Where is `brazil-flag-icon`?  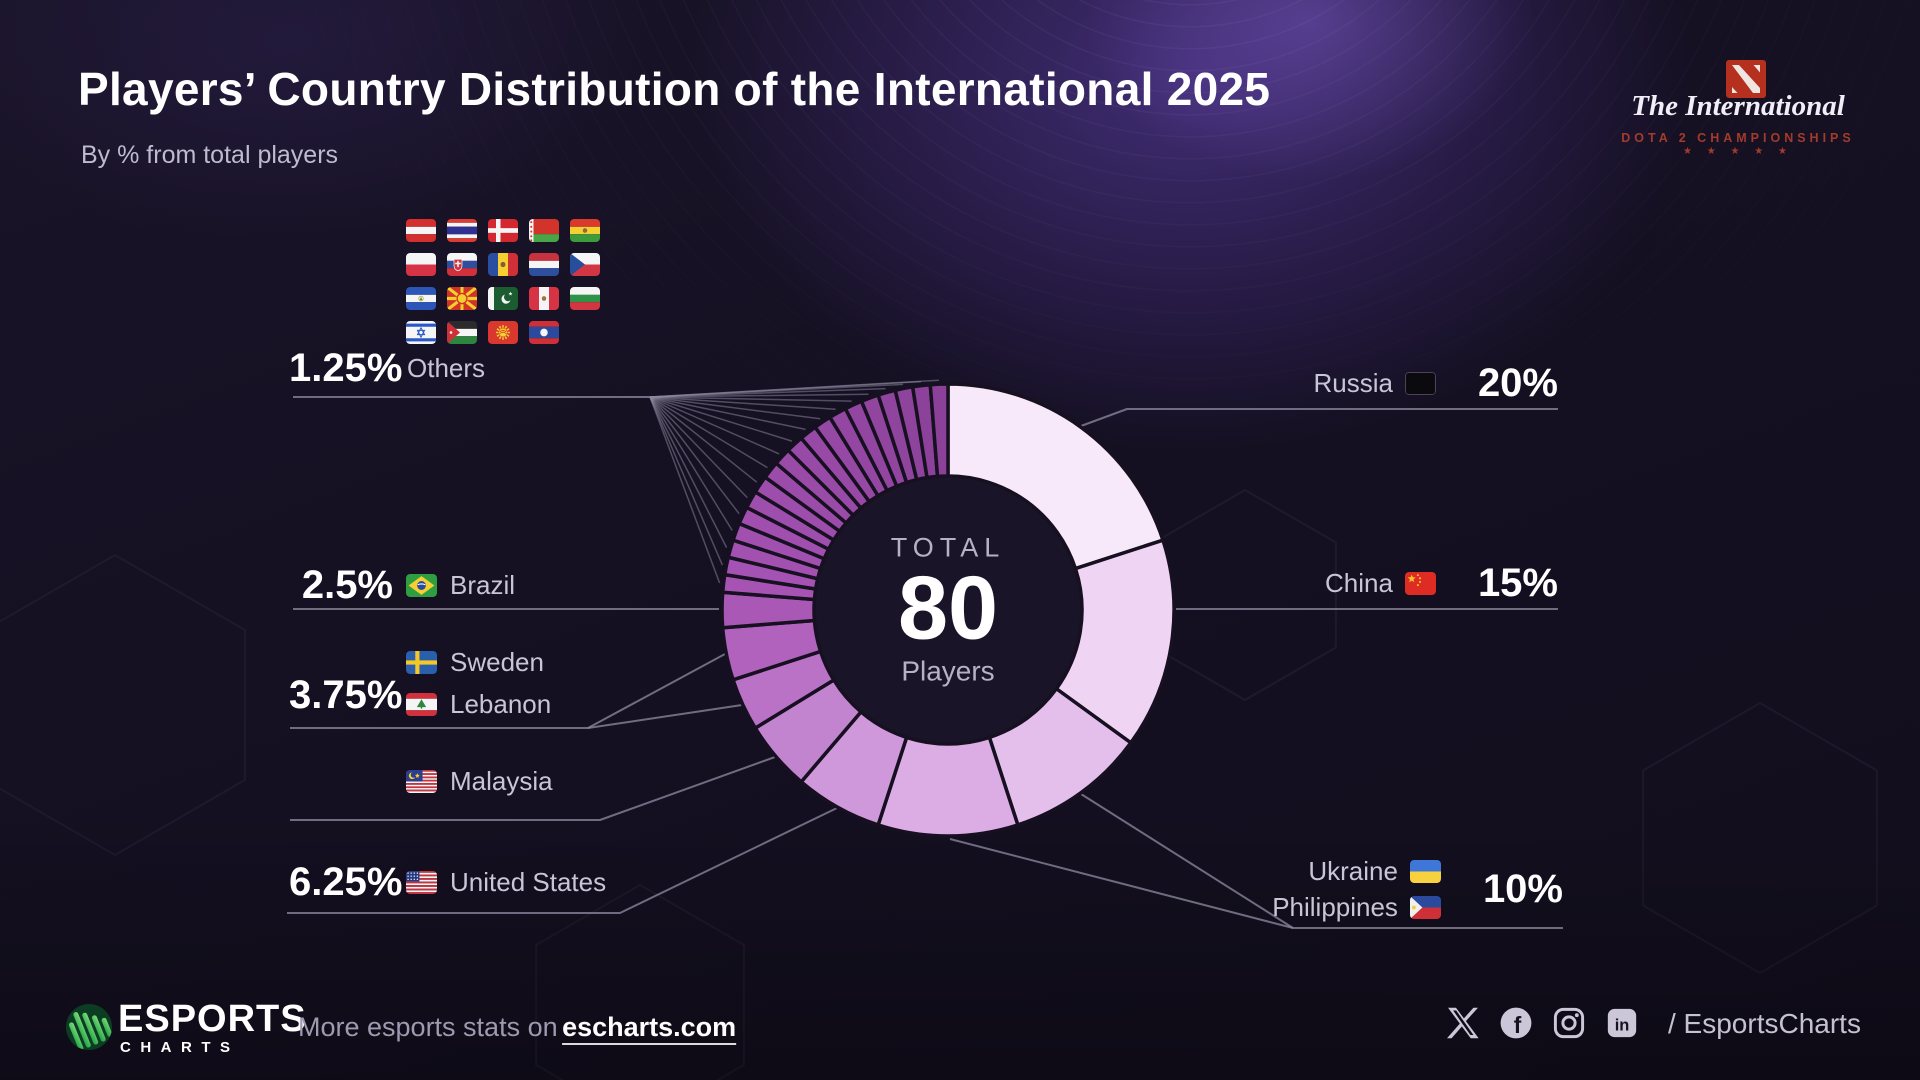 brazil-flag-icon is located at coordinates (421, 585).